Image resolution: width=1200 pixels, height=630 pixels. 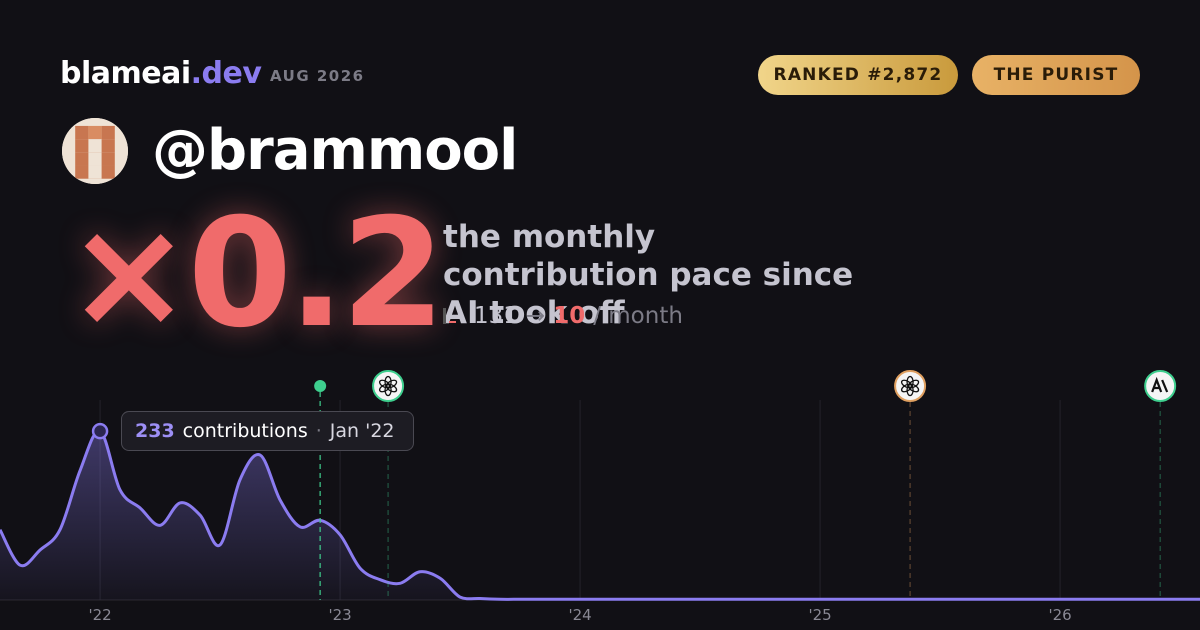 What do you see at coordinates (362, 431) in the screenshot?
I see `tooltip-date: Jan '22` at bounding box center [362, 431].